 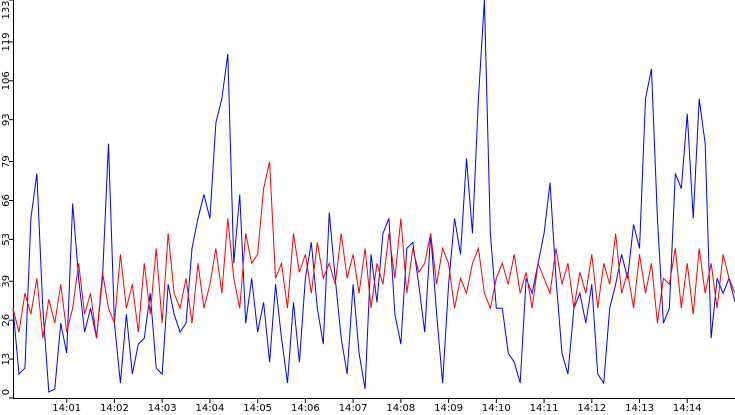 I want to click on x-tick-label: 14:01, so click(x=66, y=408).